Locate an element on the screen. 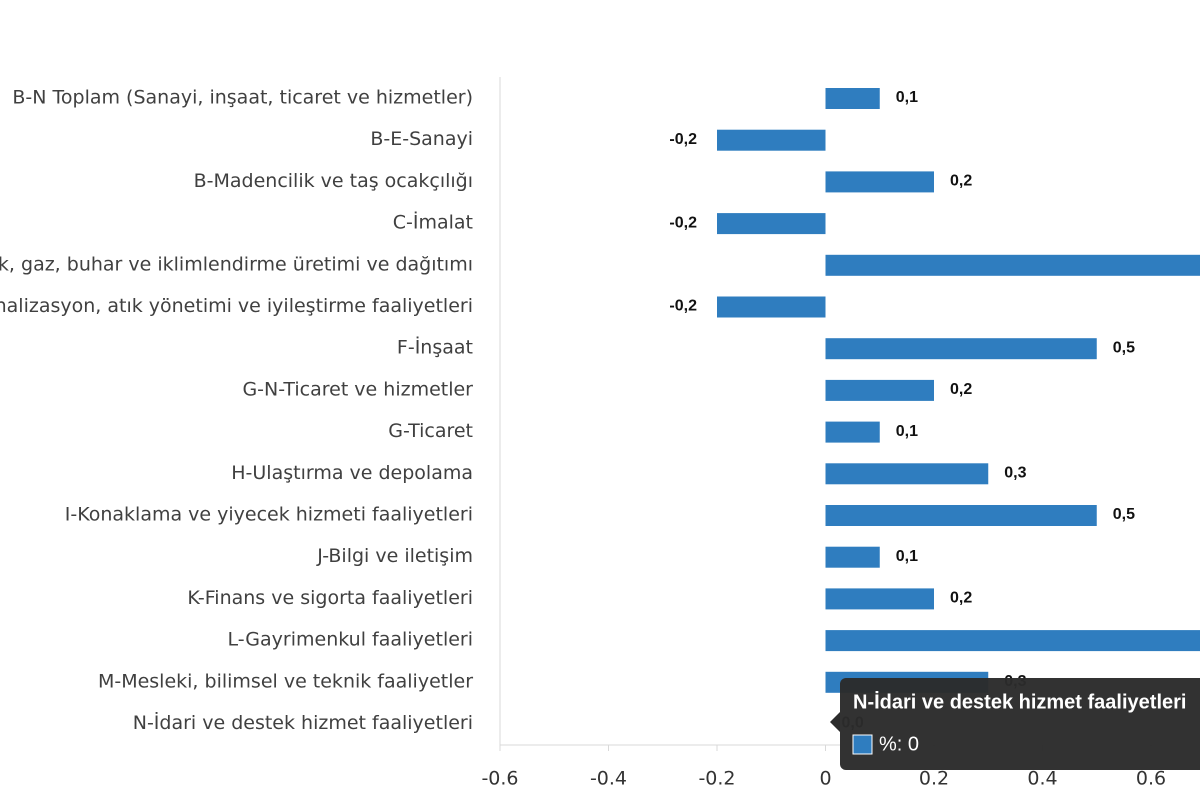 The height and width of the screenshot is (800, 1200). category-label: G-N-Ticaret ve hizmetler is located at coordinates (357, 389).